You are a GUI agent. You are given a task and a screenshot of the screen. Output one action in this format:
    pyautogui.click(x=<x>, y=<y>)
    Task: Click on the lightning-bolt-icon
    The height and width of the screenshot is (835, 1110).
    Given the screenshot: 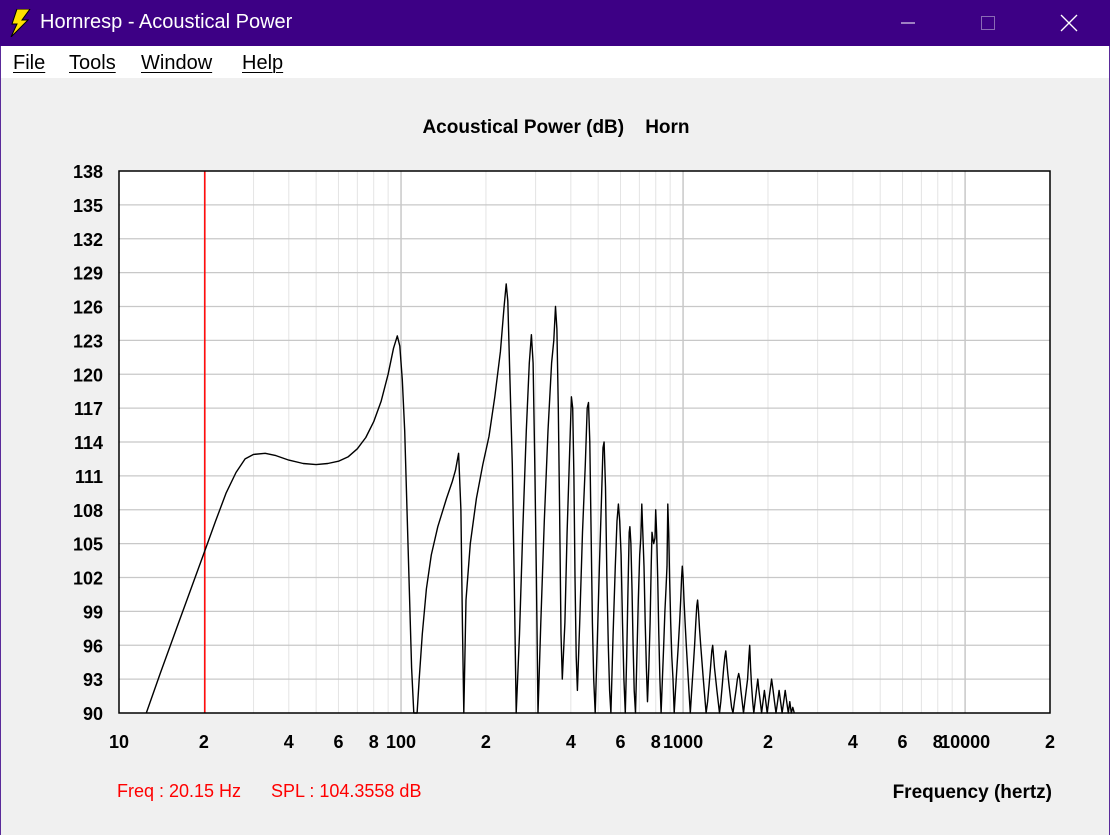 What is the action you would take?
    pyautogui.click(x=20, y=23)
    